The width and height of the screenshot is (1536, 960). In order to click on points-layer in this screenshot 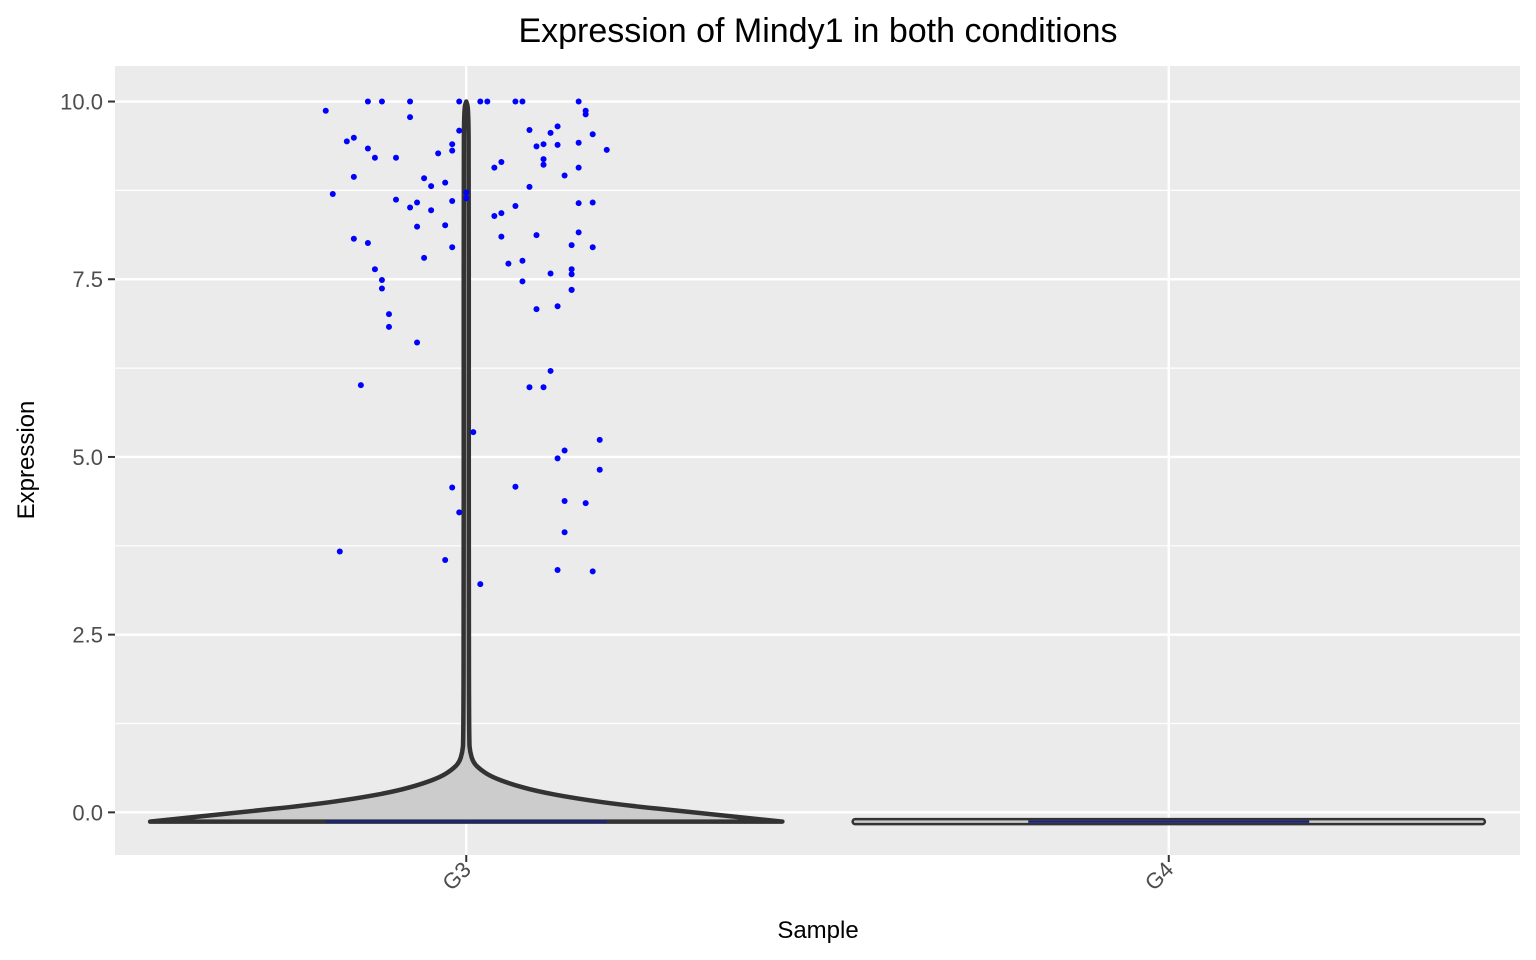, I will do `click(466, 343)`.